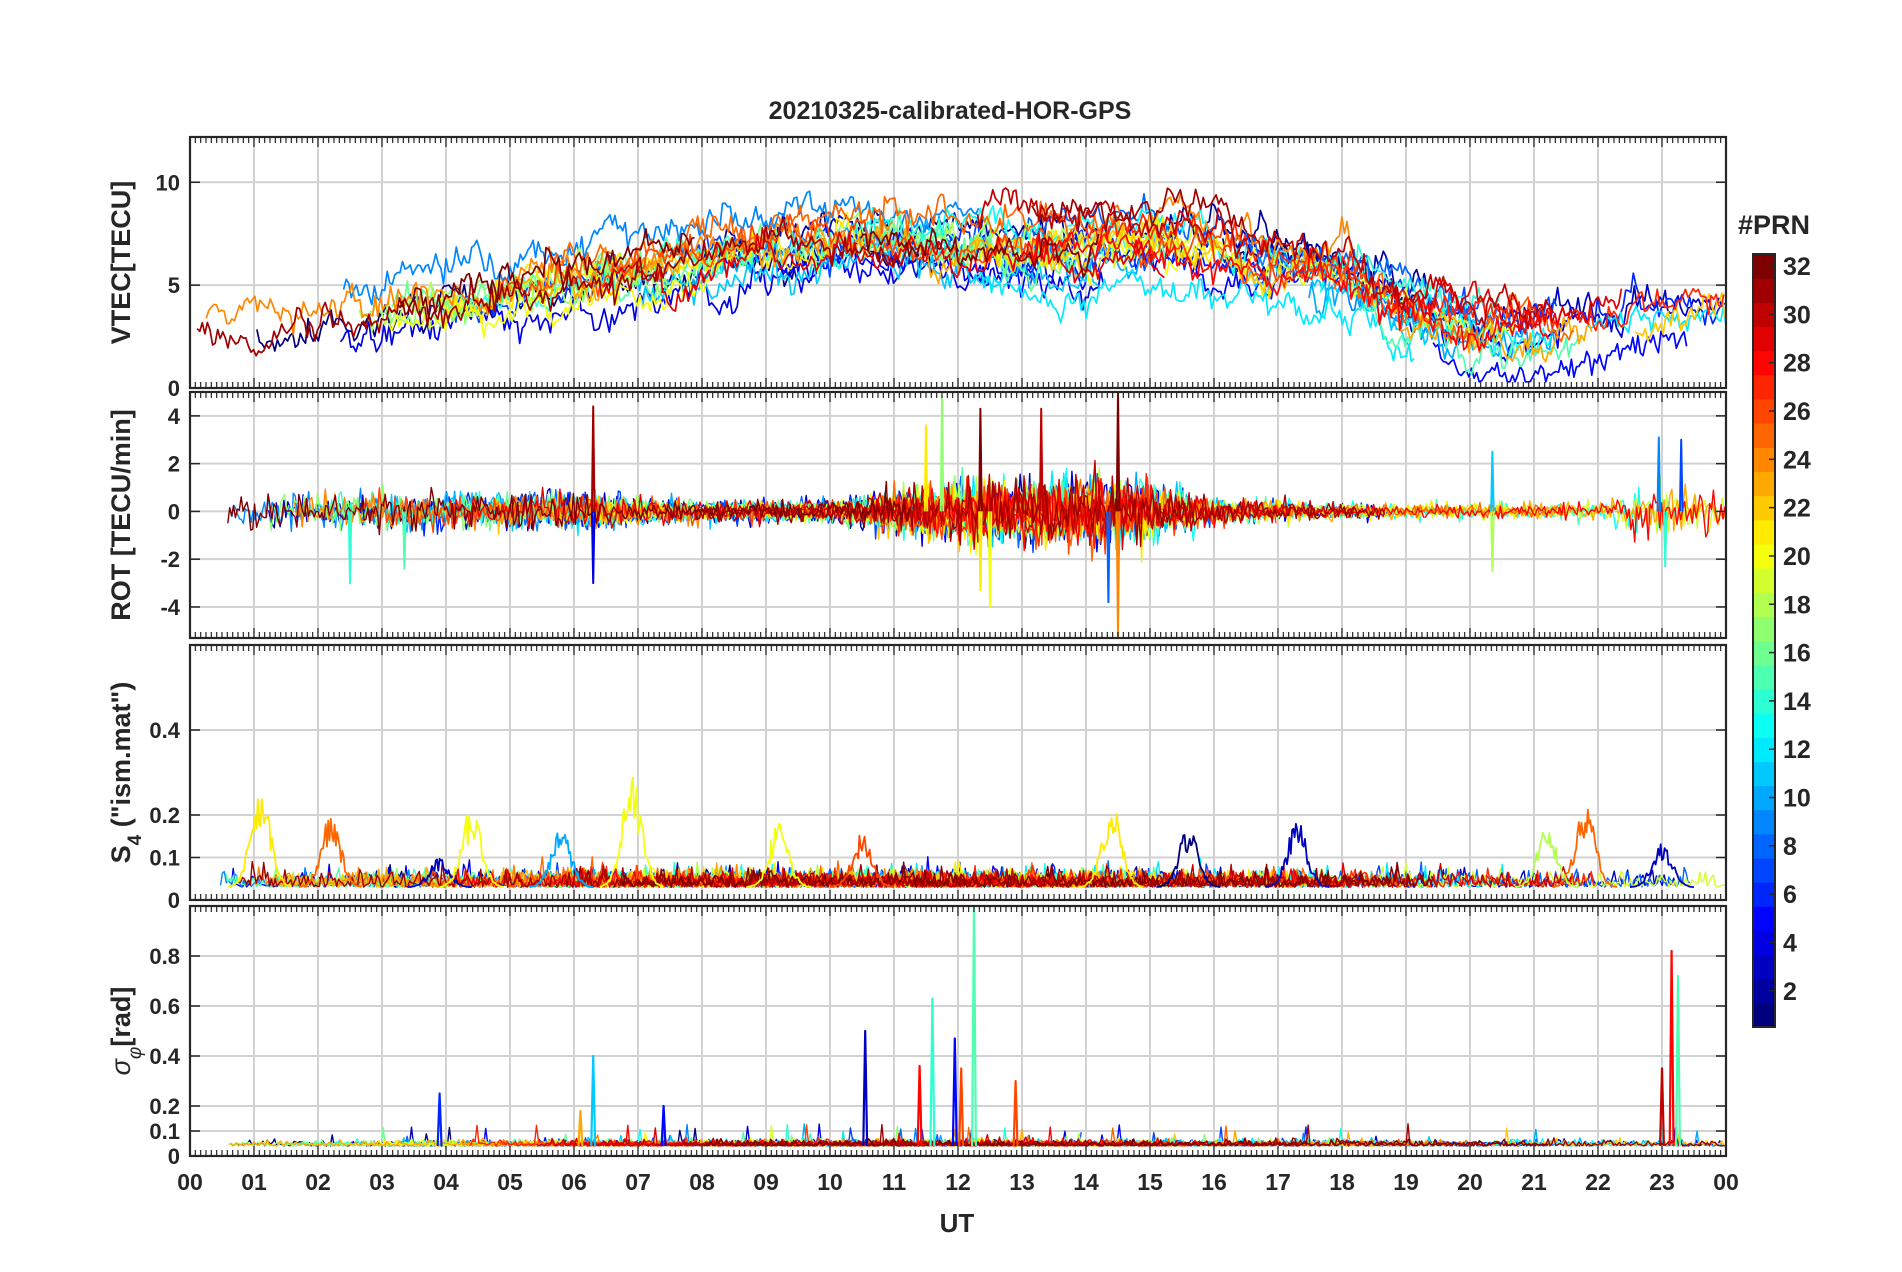  I want to click on colorbar-tick-label: 28, so click(1797, 364).